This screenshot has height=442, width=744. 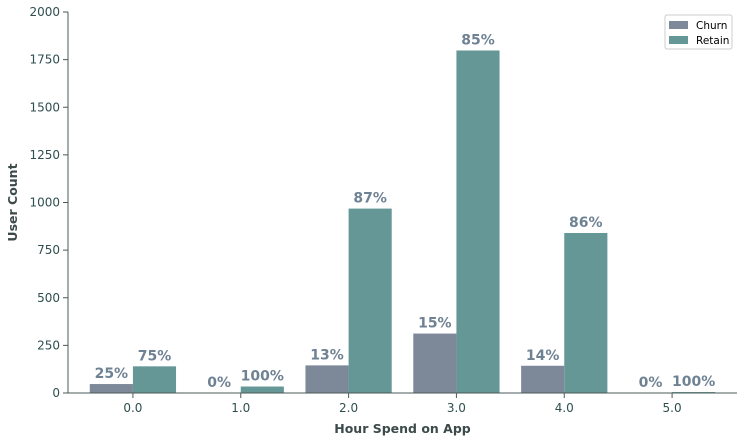 What do you see at coordinates (48, 250) in the screenshot?
I see `y-tick-label: 750` at bounding box center [48, 250].